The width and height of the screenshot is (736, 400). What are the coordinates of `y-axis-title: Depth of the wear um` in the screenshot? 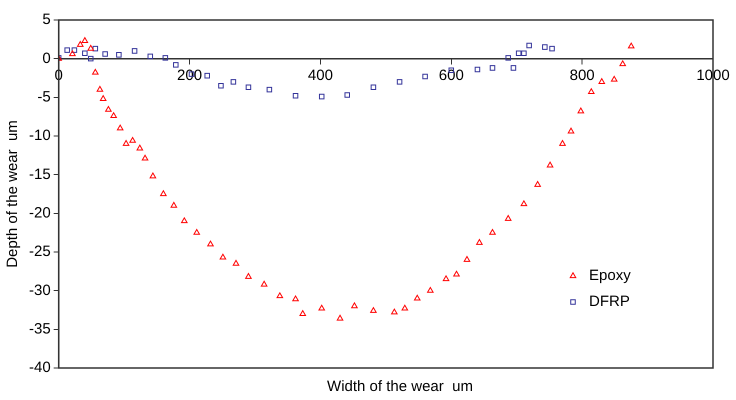 It's located at (13, 194).